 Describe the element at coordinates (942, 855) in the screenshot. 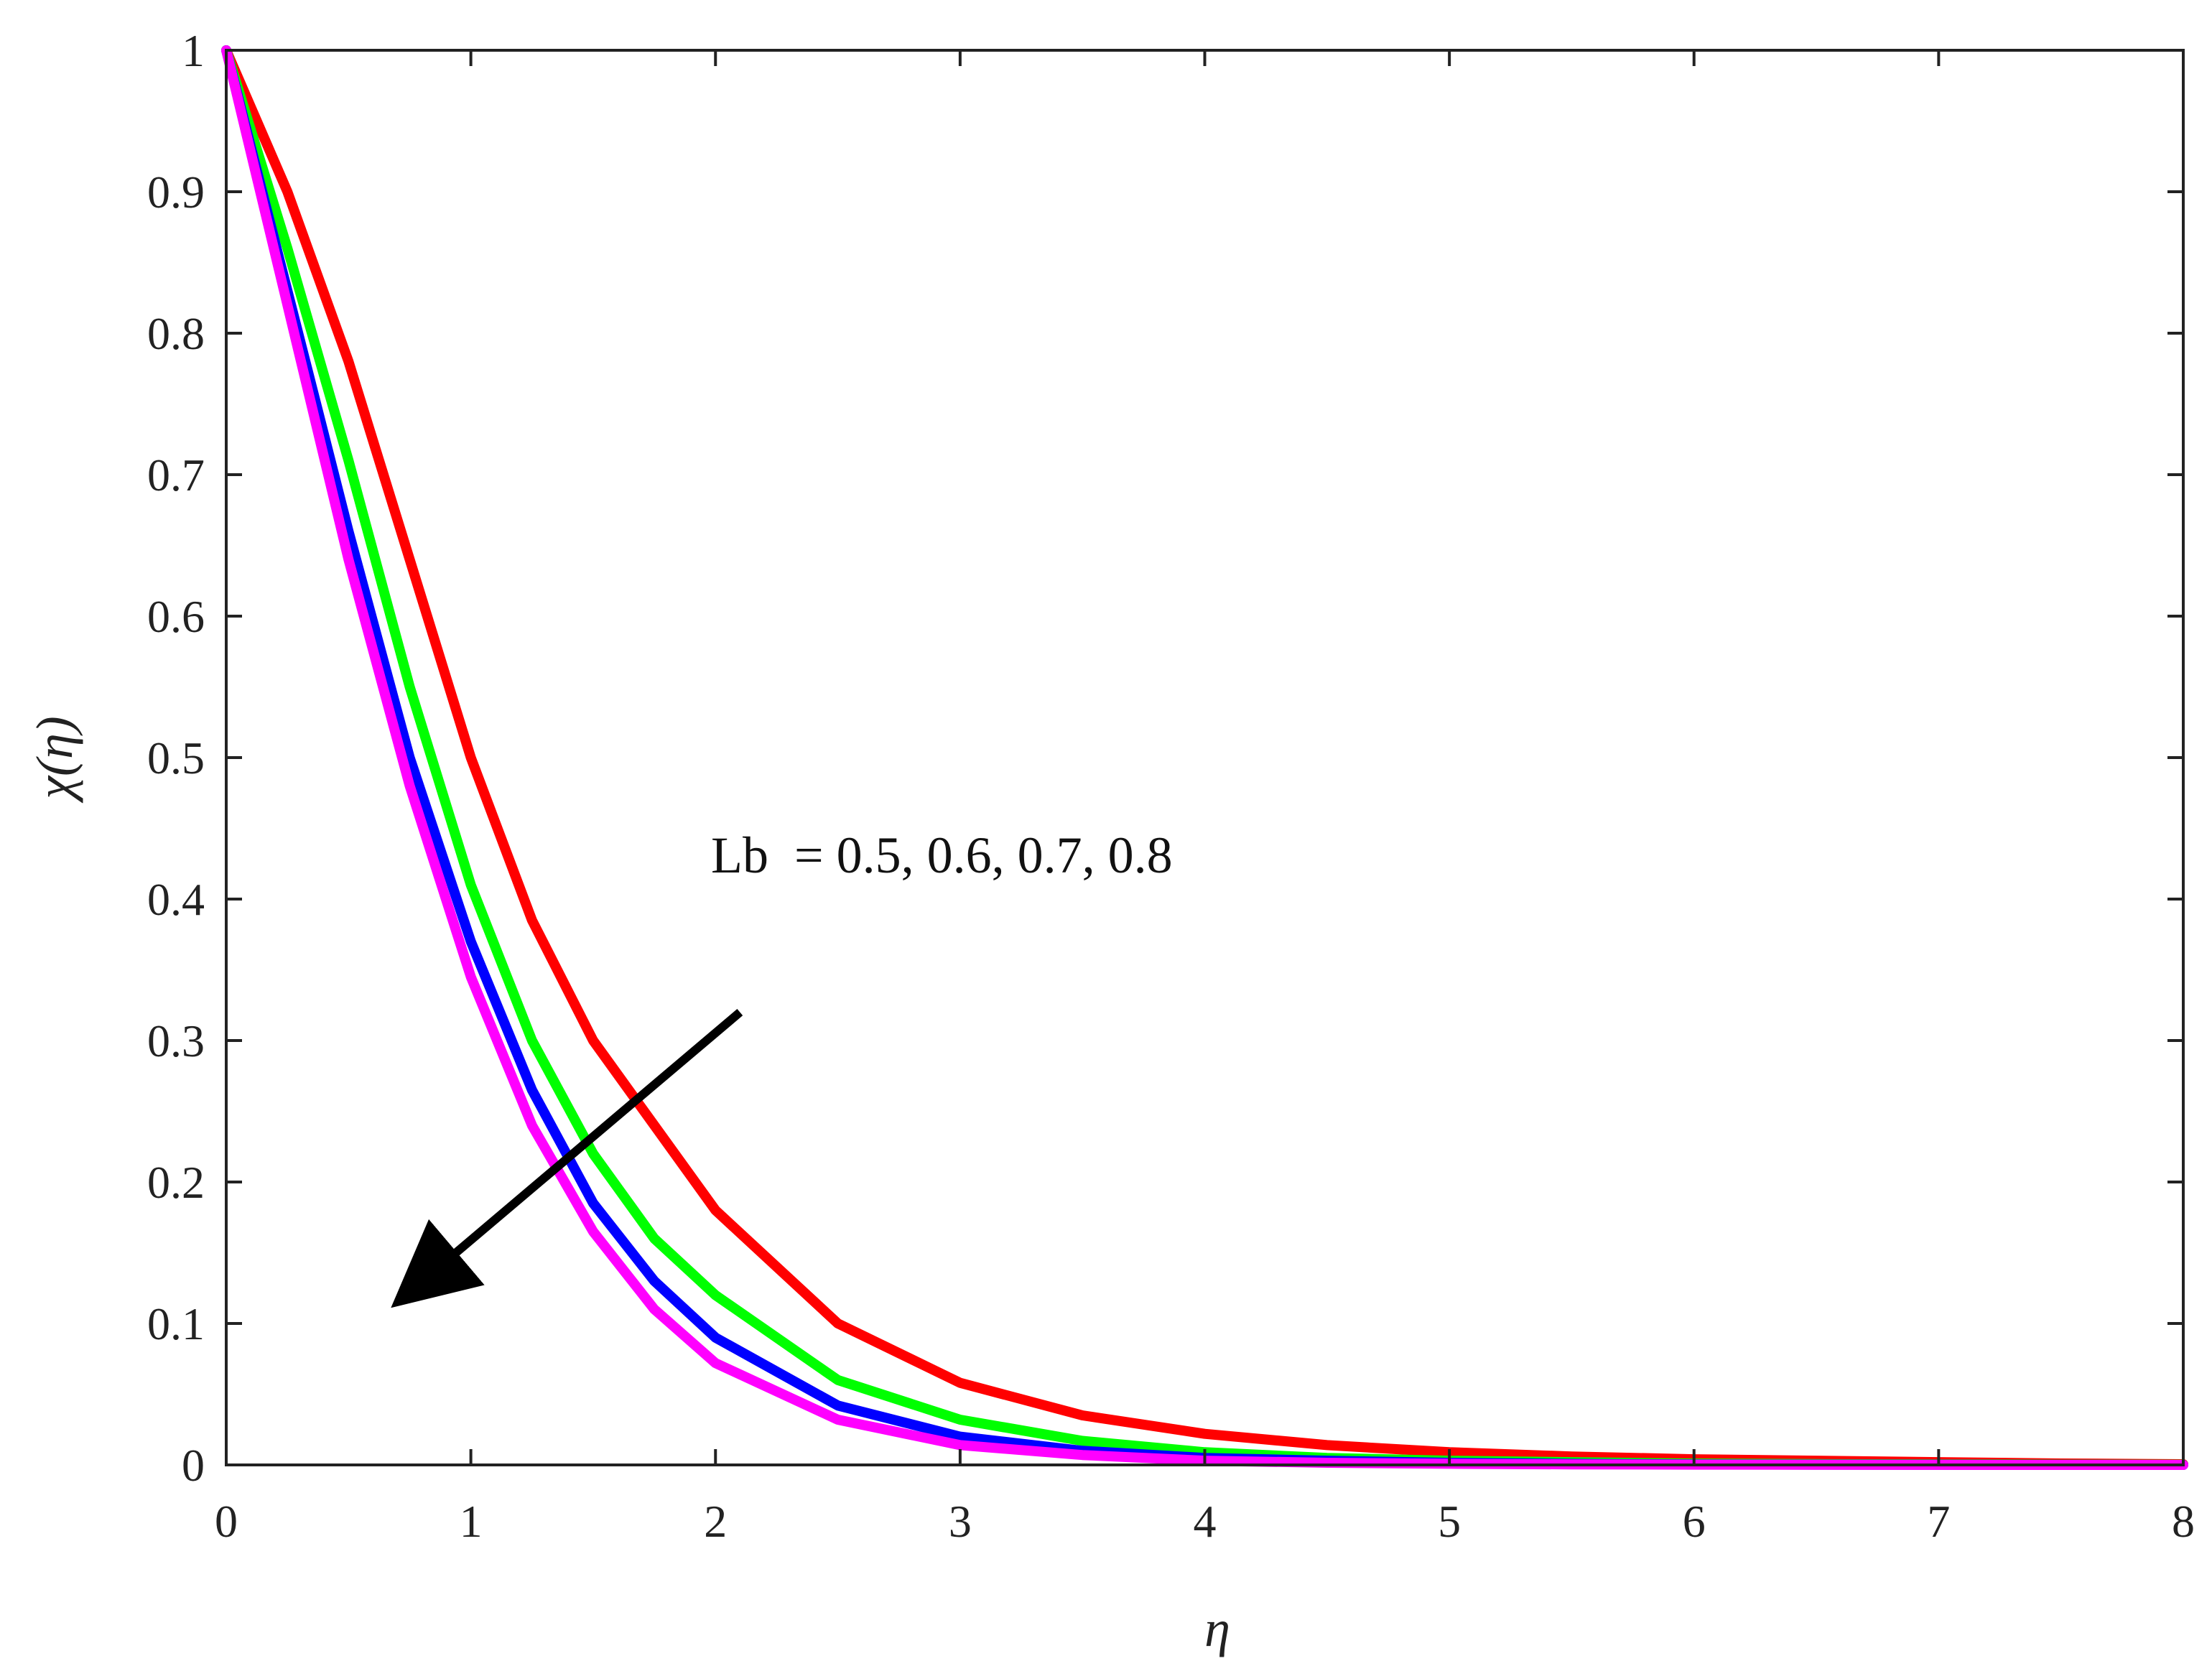

I see `annotation-text: Lb = 0.5, 0.6, 0.7, 0.8` at that location.